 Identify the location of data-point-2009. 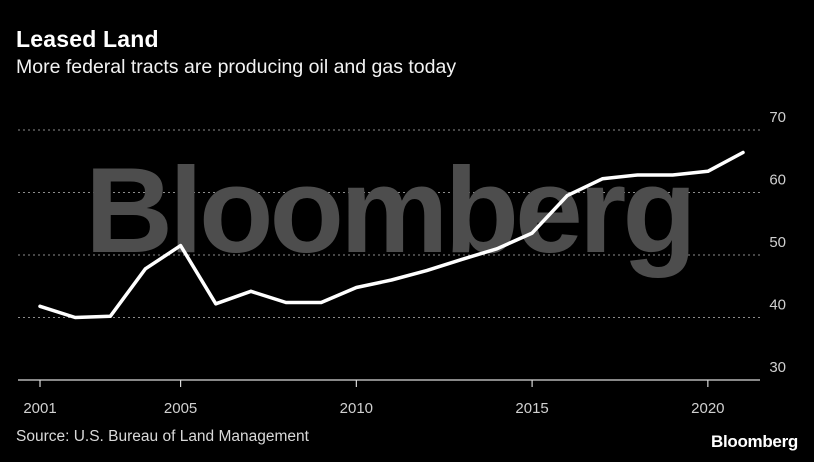
(321, 302).